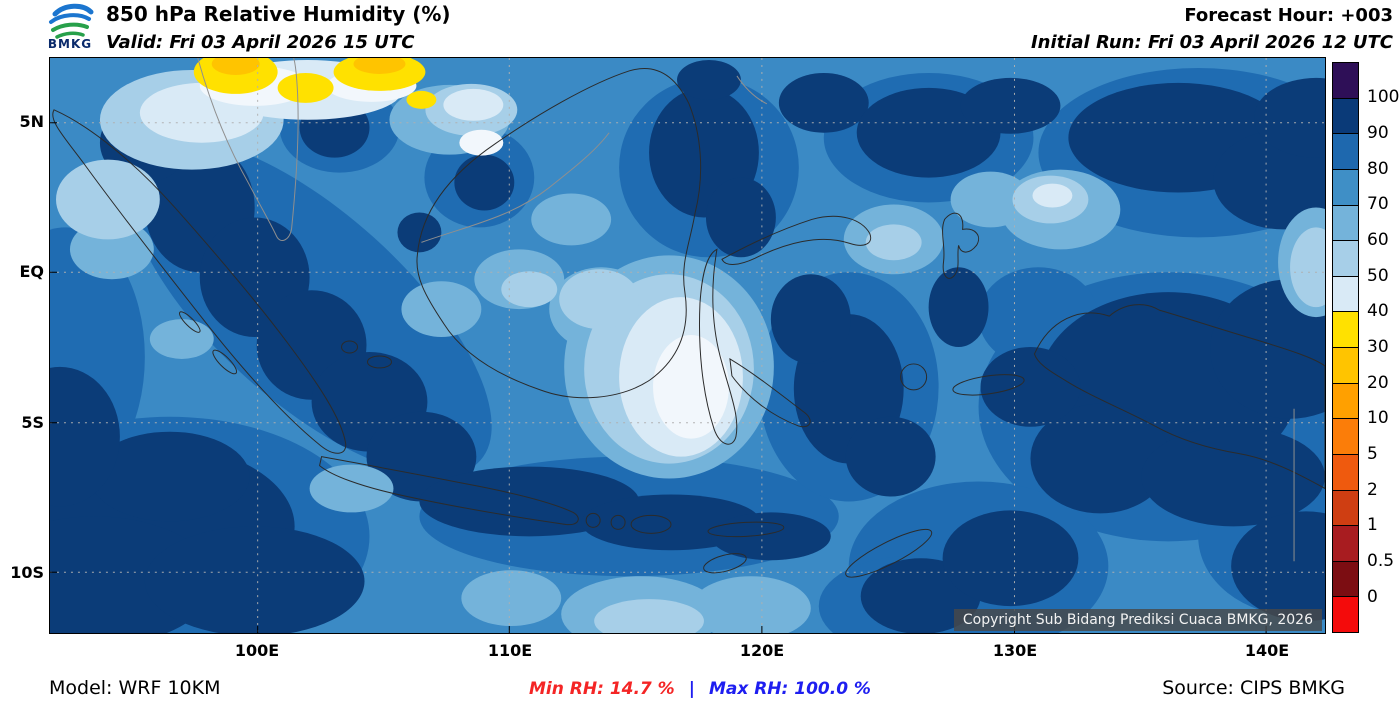 Image resolution: width=1400 pixels, height=709 pixels. What do you see at coordinates (1378, 204) in the screenshot?
I see `colorbar-tick-label: 70` at bounding box center [1378, 204].